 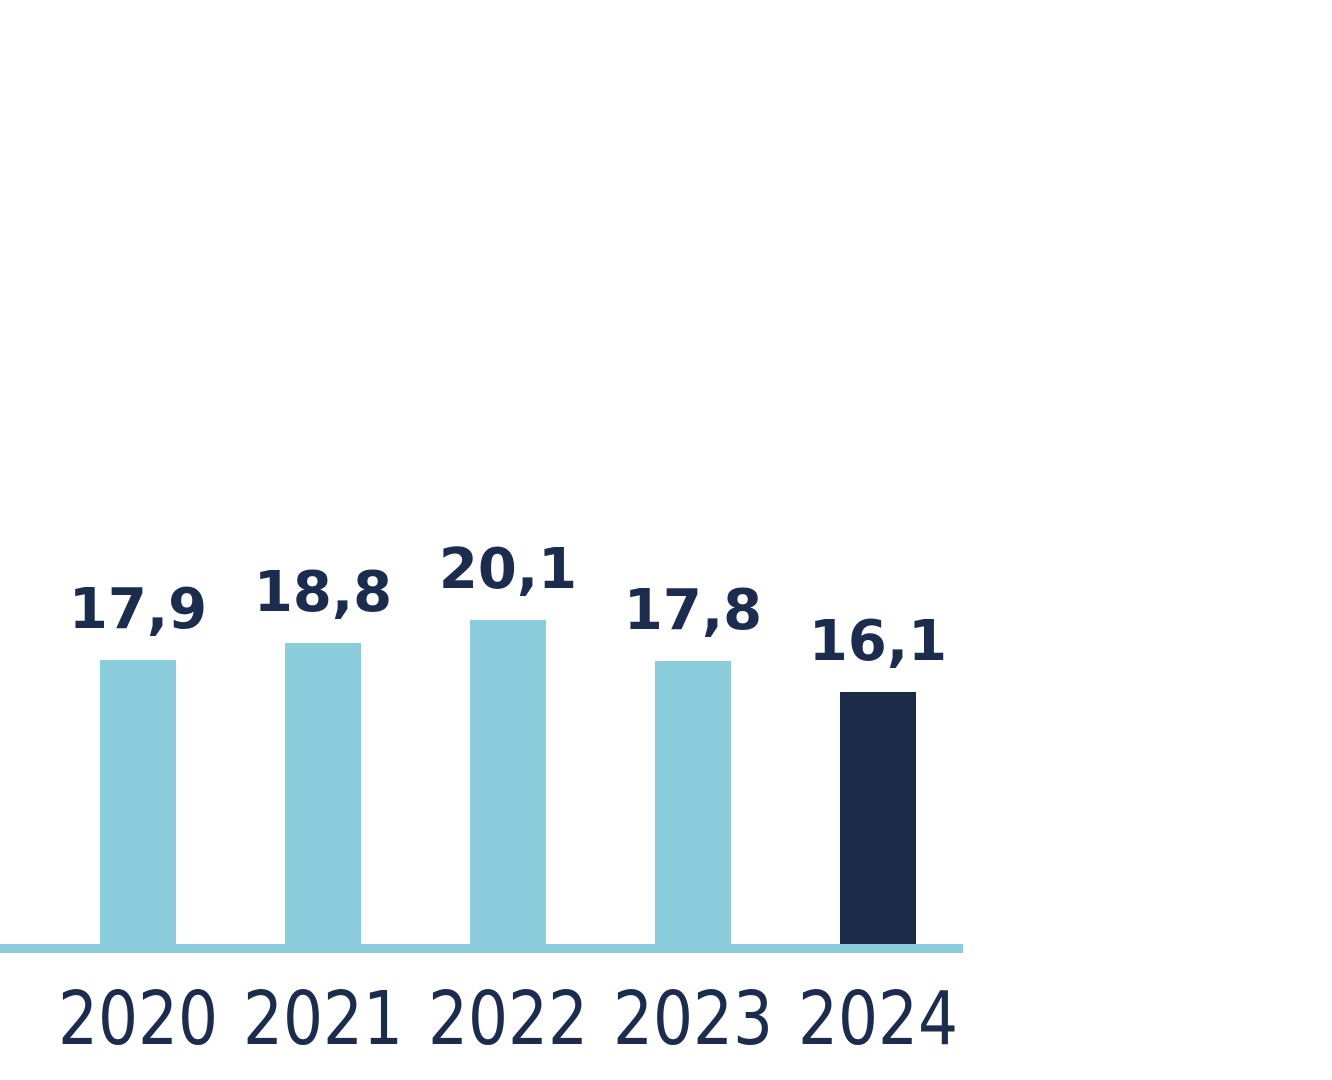 I want to click on x-axis-tick-label: 2020, so click(x=138, y=1019).